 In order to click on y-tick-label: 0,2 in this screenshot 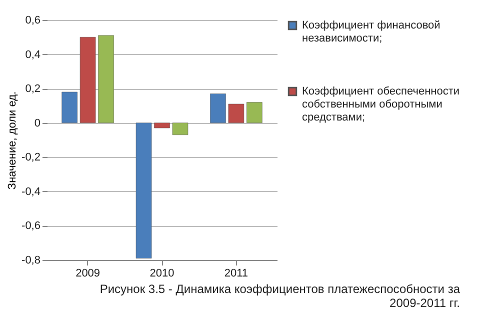, I will do `click(32, 89)`.